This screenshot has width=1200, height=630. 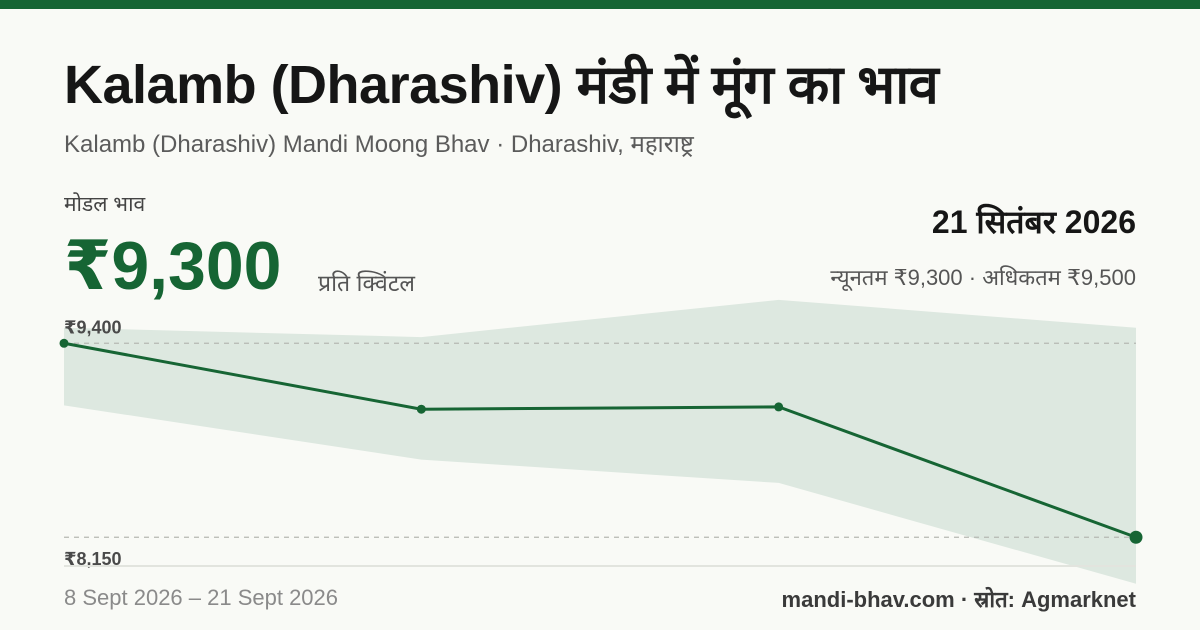 I want to click on modal-price-value: ₹9,300, so click(x=173, y=266).